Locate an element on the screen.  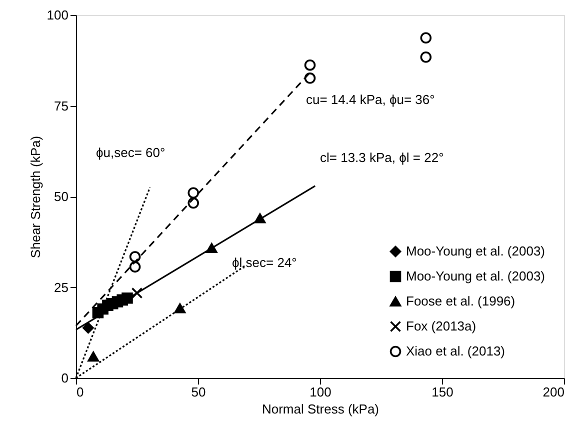
y-axis-title: Shear Strength (kPa) is located at coordinates (35, 197).